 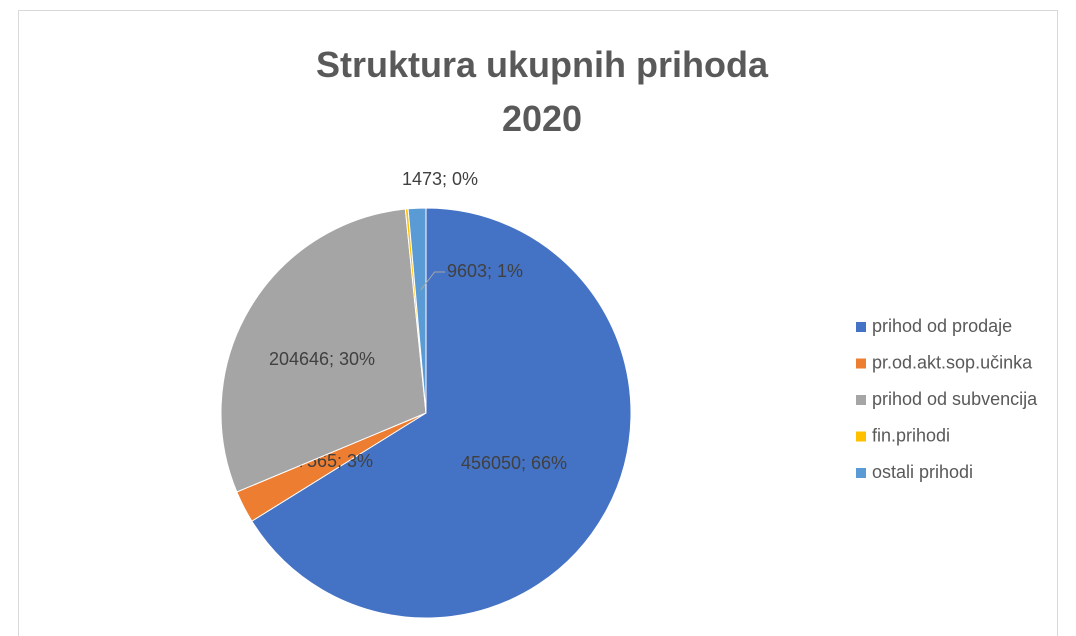 I want to click on legend-label: fin.prihodi, so click(x=911, y=435).